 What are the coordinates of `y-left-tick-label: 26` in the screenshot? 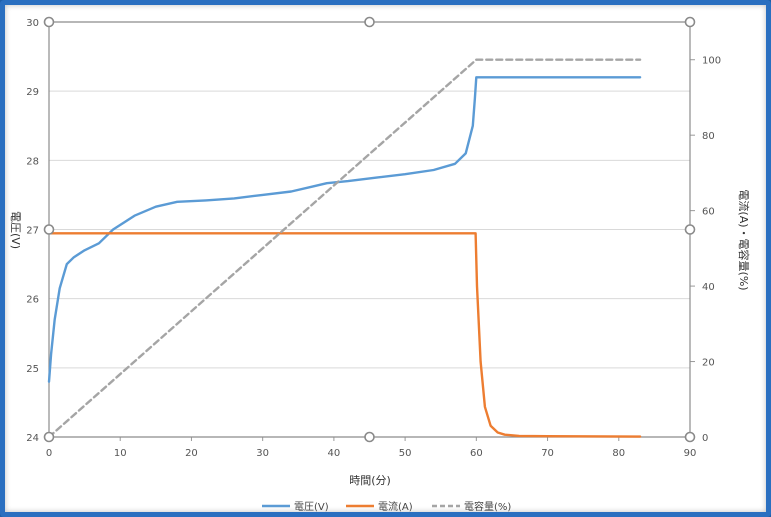 It's located at (32, 300).